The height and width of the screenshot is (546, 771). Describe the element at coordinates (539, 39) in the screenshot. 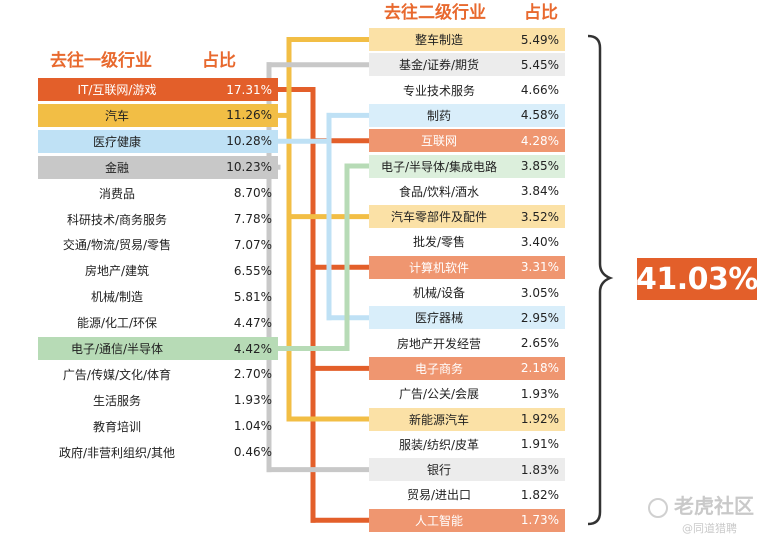

I see `secondary-industry-pct: 5.49%` at that location.